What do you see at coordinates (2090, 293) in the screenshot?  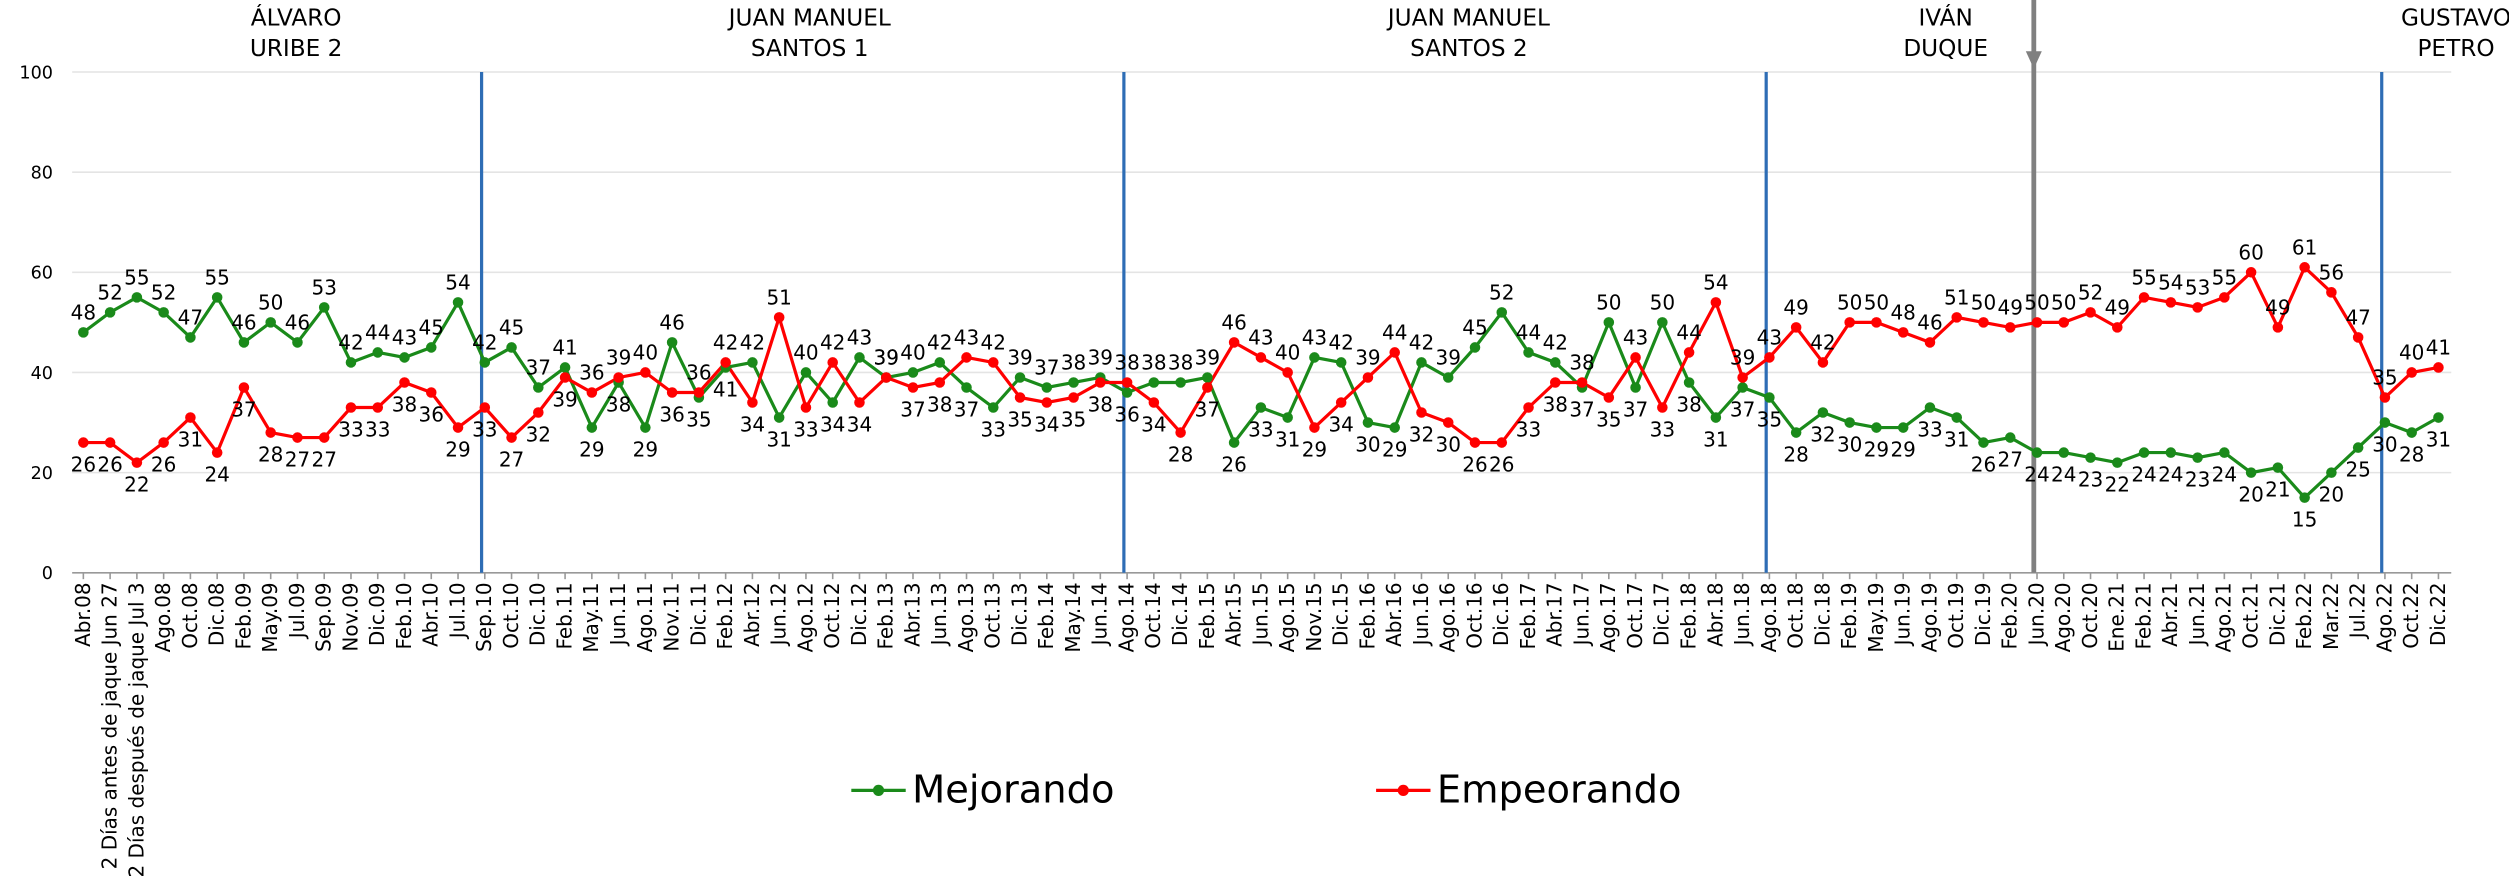 I see `value-label: 52` at bounding box center [2090, 293].